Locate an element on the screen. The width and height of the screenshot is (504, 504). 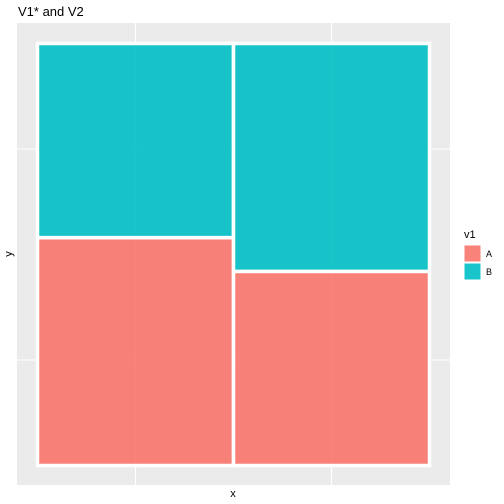
legend-label-a: A is located at coordinates (489, 254).